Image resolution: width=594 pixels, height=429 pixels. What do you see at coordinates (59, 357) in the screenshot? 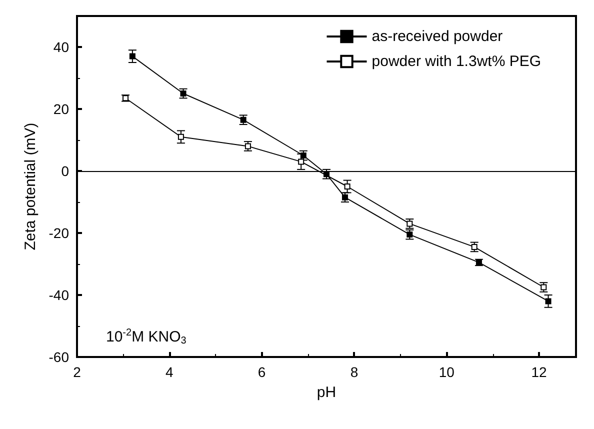
I see `y-tick-label: -60` at bounding box center [59, 357].